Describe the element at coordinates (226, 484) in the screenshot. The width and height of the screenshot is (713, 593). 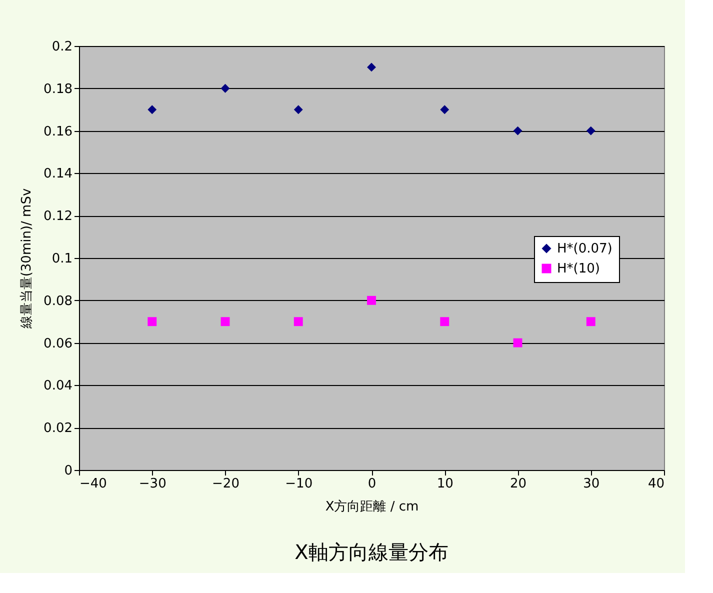
I see `x-tick-label: −20` at that location.